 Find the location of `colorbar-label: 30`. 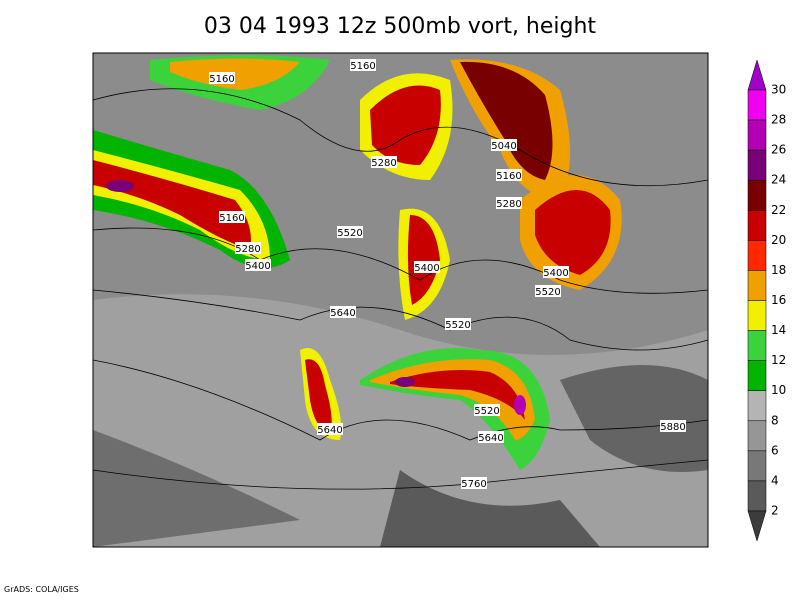

colorbar-label: 30 is located at coordinates (778, 90).